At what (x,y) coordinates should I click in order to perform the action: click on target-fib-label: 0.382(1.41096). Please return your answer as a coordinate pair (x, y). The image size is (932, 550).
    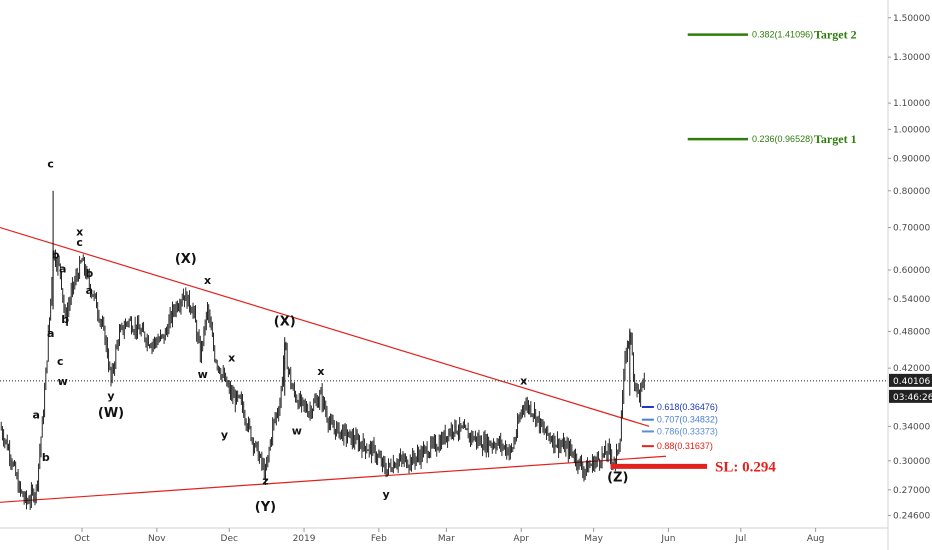
    Looking at the image, I should click on (782, 35).